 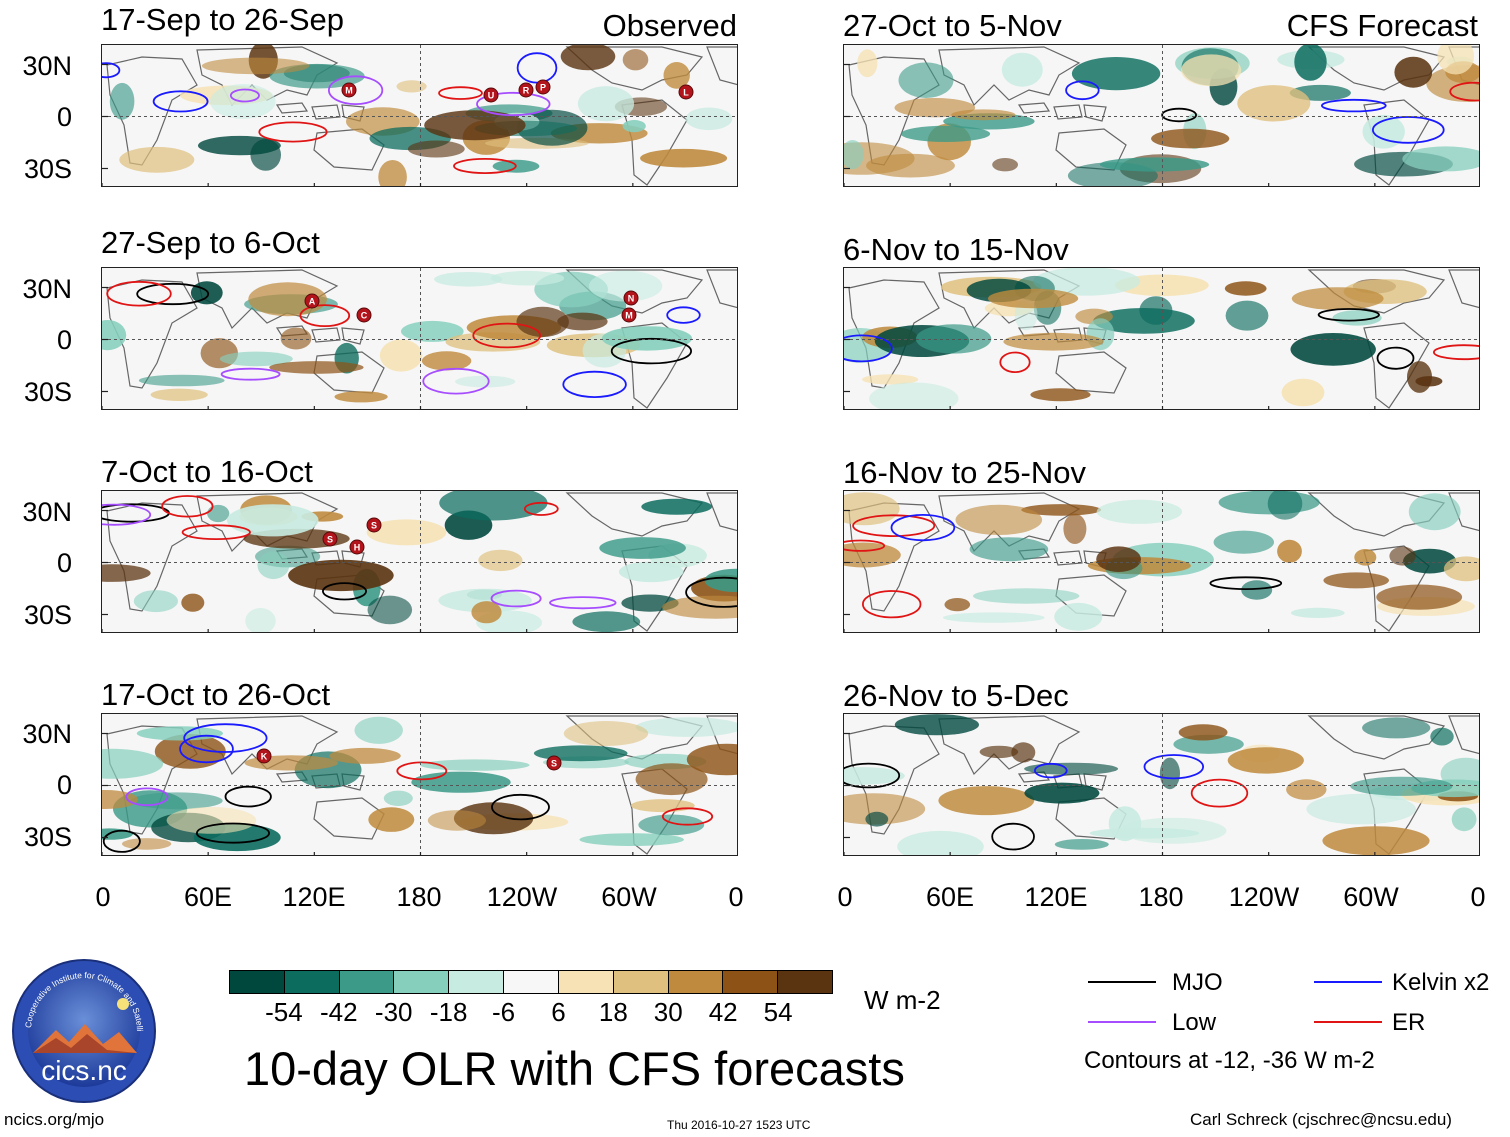 I want to click on legend-label-kelvin: Kelvin x2, so click(x=1441, y=982).